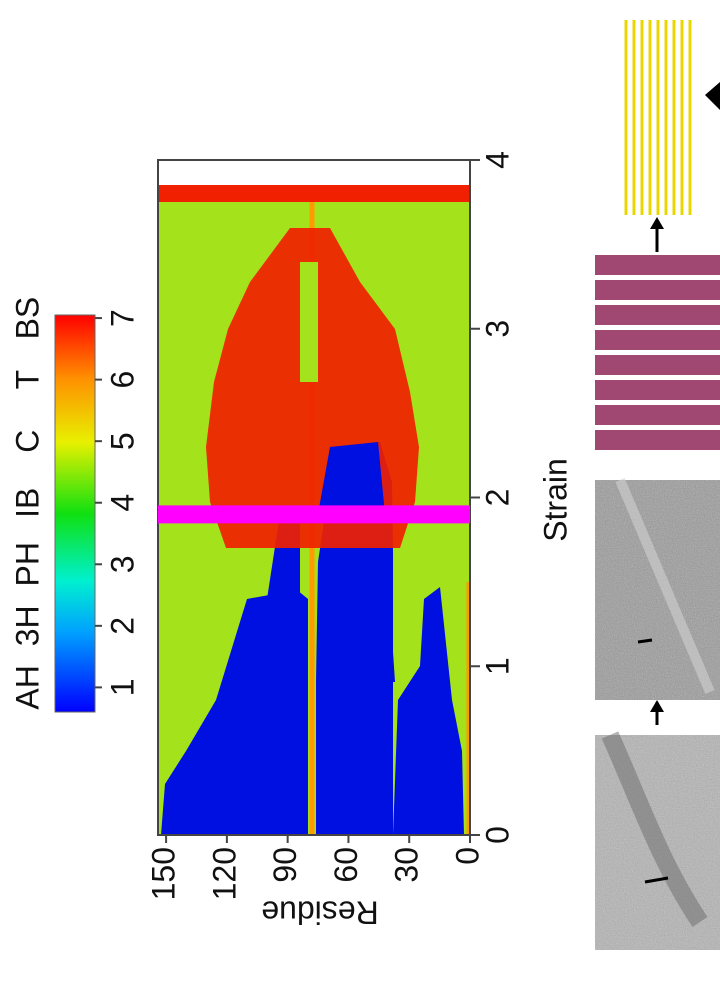  Describe the element at coordinates (27, 503) in the screenshot. I see `colorbar-category-label: IB` at that location.